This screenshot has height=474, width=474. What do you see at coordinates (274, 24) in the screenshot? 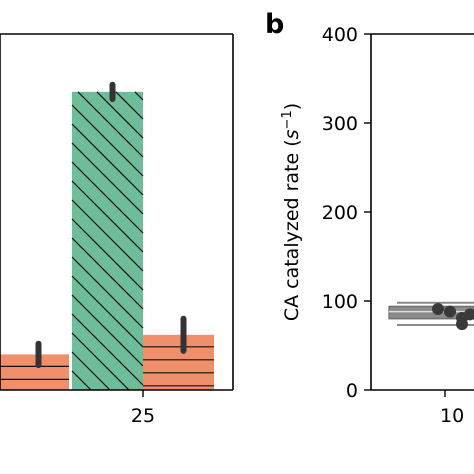
I see `panel-b-letter: b` at bounding box center [274, 24].